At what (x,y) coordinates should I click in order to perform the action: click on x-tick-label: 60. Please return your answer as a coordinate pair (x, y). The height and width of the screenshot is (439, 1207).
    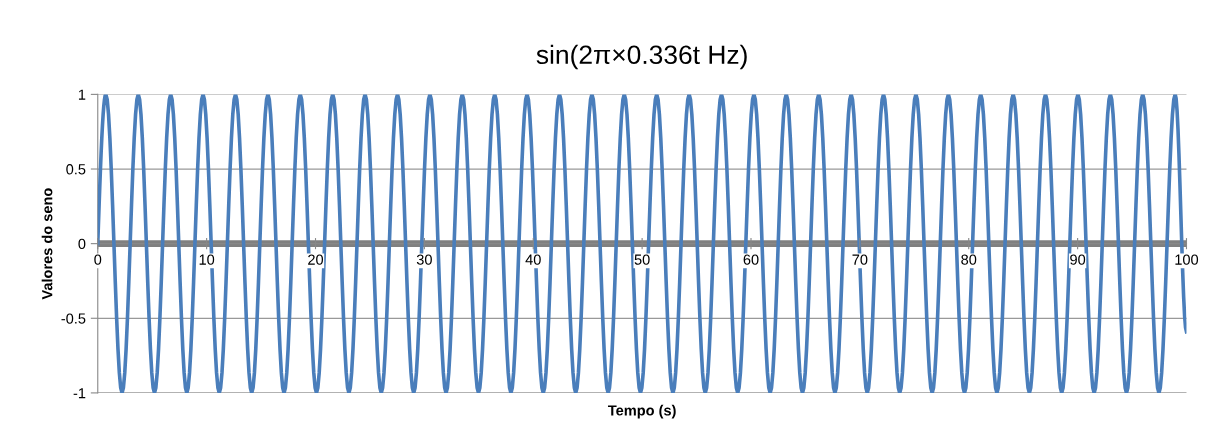
    Looking at the image, I should click on (751, 259).